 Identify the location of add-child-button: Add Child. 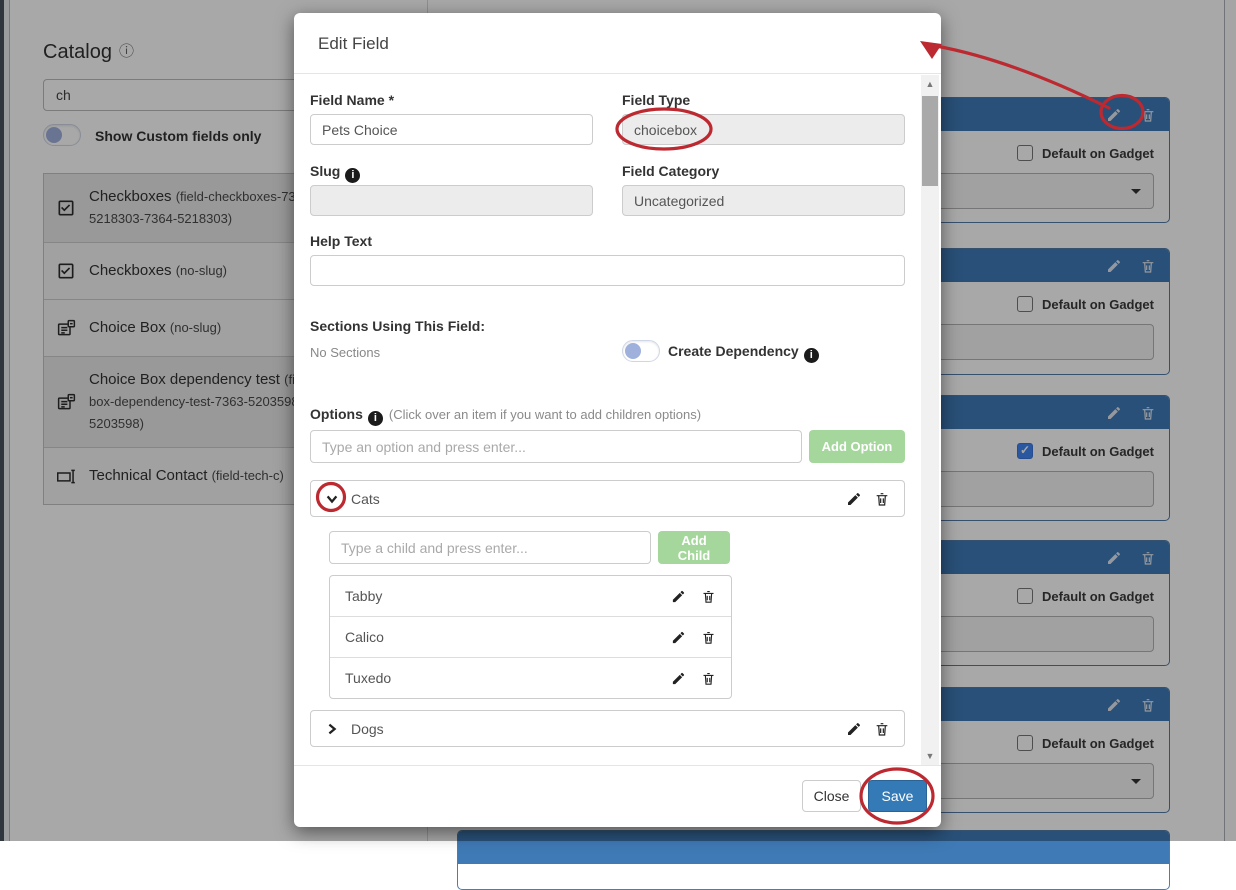
(694, 547).